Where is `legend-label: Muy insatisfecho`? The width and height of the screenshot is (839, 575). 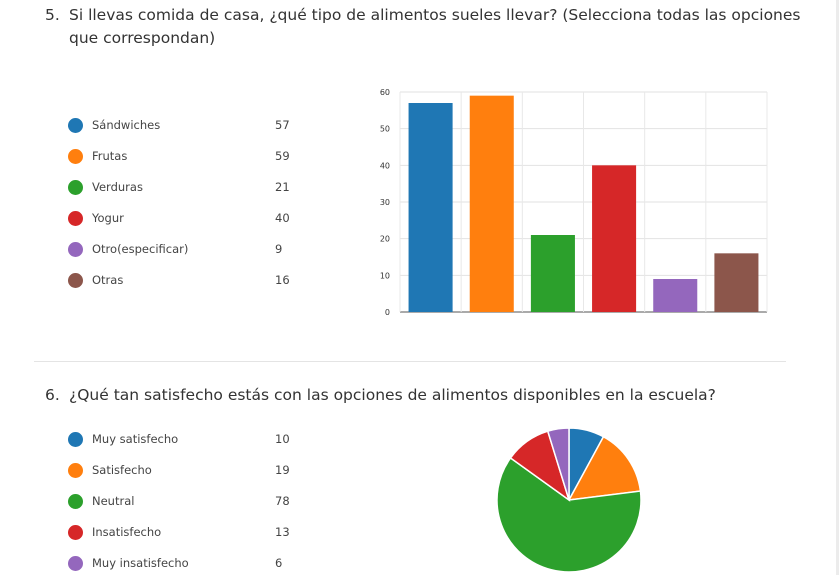 legend-label: Muy insatisfecho is located at coordinates (140, 563).